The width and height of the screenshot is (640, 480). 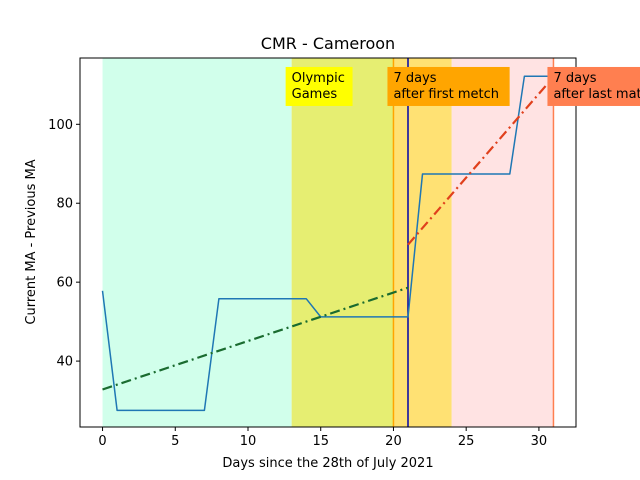 What do you see at coordinates (318, 78) in the screenshot?
I see `annotation-text: Olympic` at bounding box center [318, 78].